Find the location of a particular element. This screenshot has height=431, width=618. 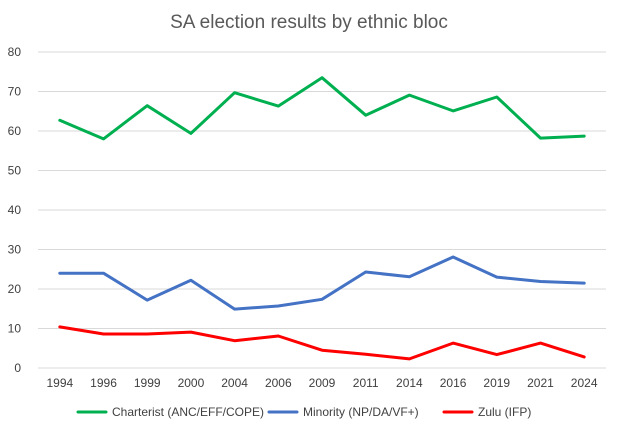

y-tick-label: 80 is located at coordinates (15, 52).